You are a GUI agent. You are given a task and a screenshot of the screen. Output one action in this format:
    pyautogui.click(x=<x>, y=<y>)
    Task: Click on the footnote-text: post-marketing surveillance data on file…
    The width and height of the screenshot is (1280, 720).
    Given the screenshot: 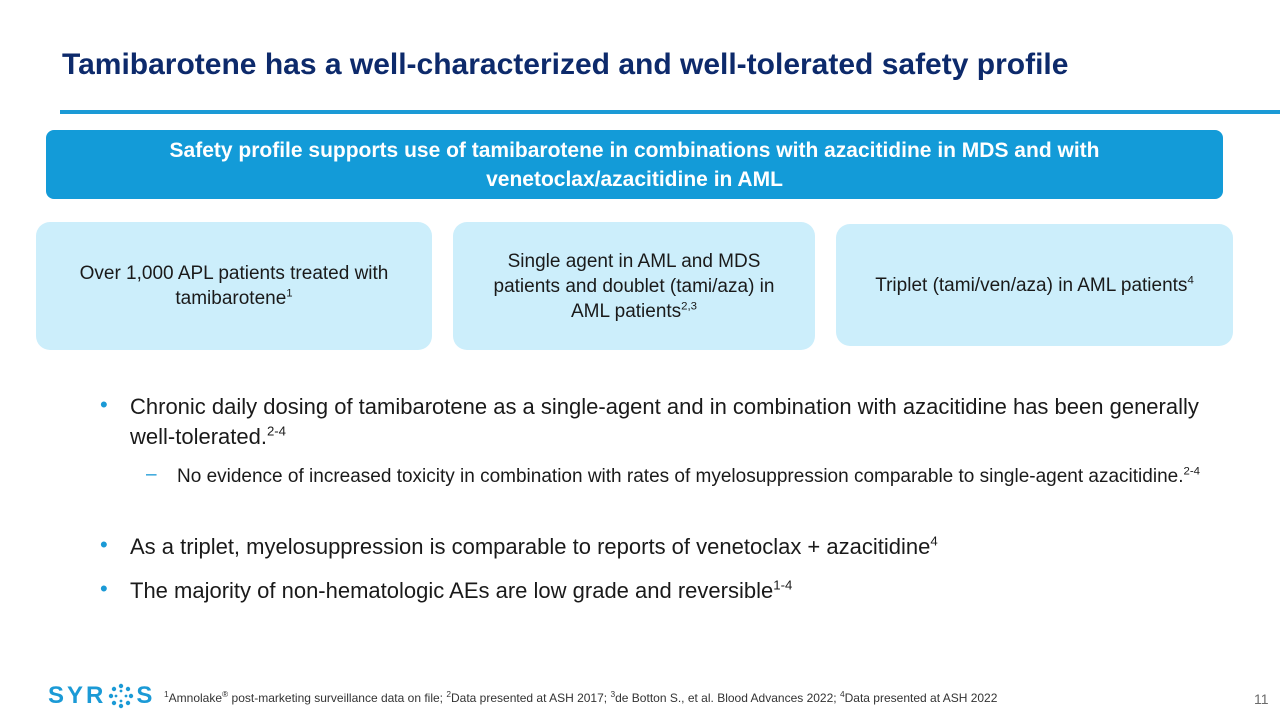 What is the action you would take?
    pyautogui.click(x=337, y=698)
    